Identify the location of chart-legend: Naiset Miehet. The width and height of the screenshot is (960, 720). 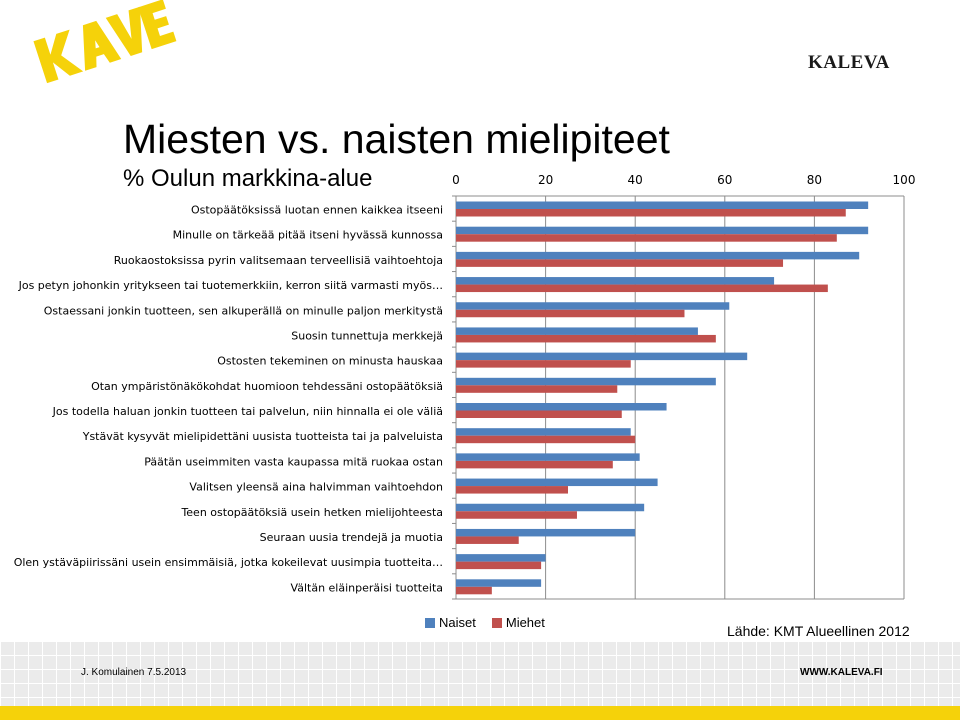
(490, 622).